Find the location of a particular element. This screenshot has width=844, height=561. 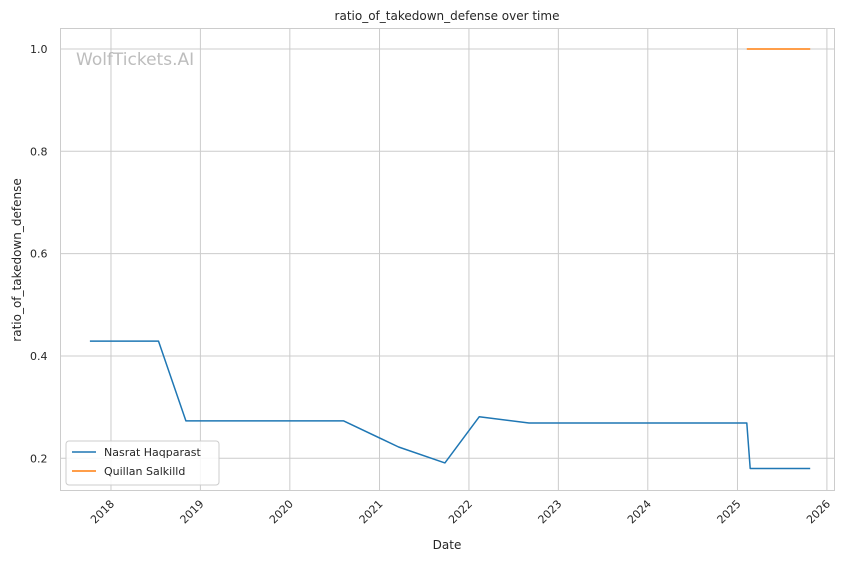

y-tick-label: 0.2 is located at coordinates (39, 458).